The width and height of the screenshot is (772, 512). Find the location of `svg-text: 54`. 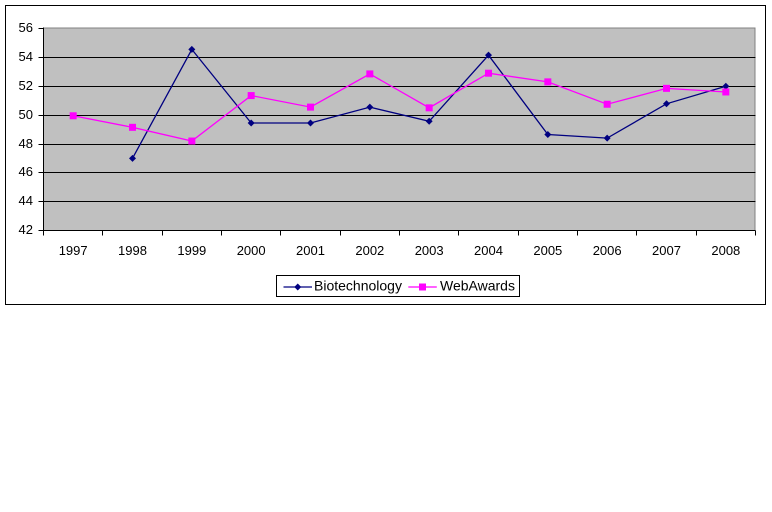

svg-text: 54 is located at coordinates (26, 56).